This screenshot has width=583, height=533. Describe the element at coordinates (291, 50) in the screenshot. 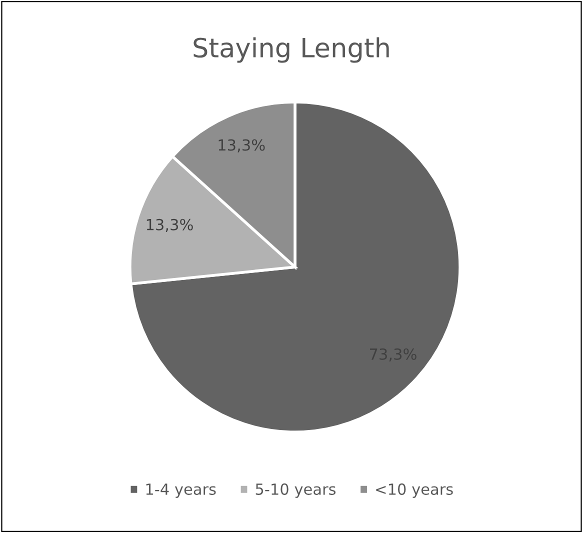

I see `chart-title: Staying Length` at that location.